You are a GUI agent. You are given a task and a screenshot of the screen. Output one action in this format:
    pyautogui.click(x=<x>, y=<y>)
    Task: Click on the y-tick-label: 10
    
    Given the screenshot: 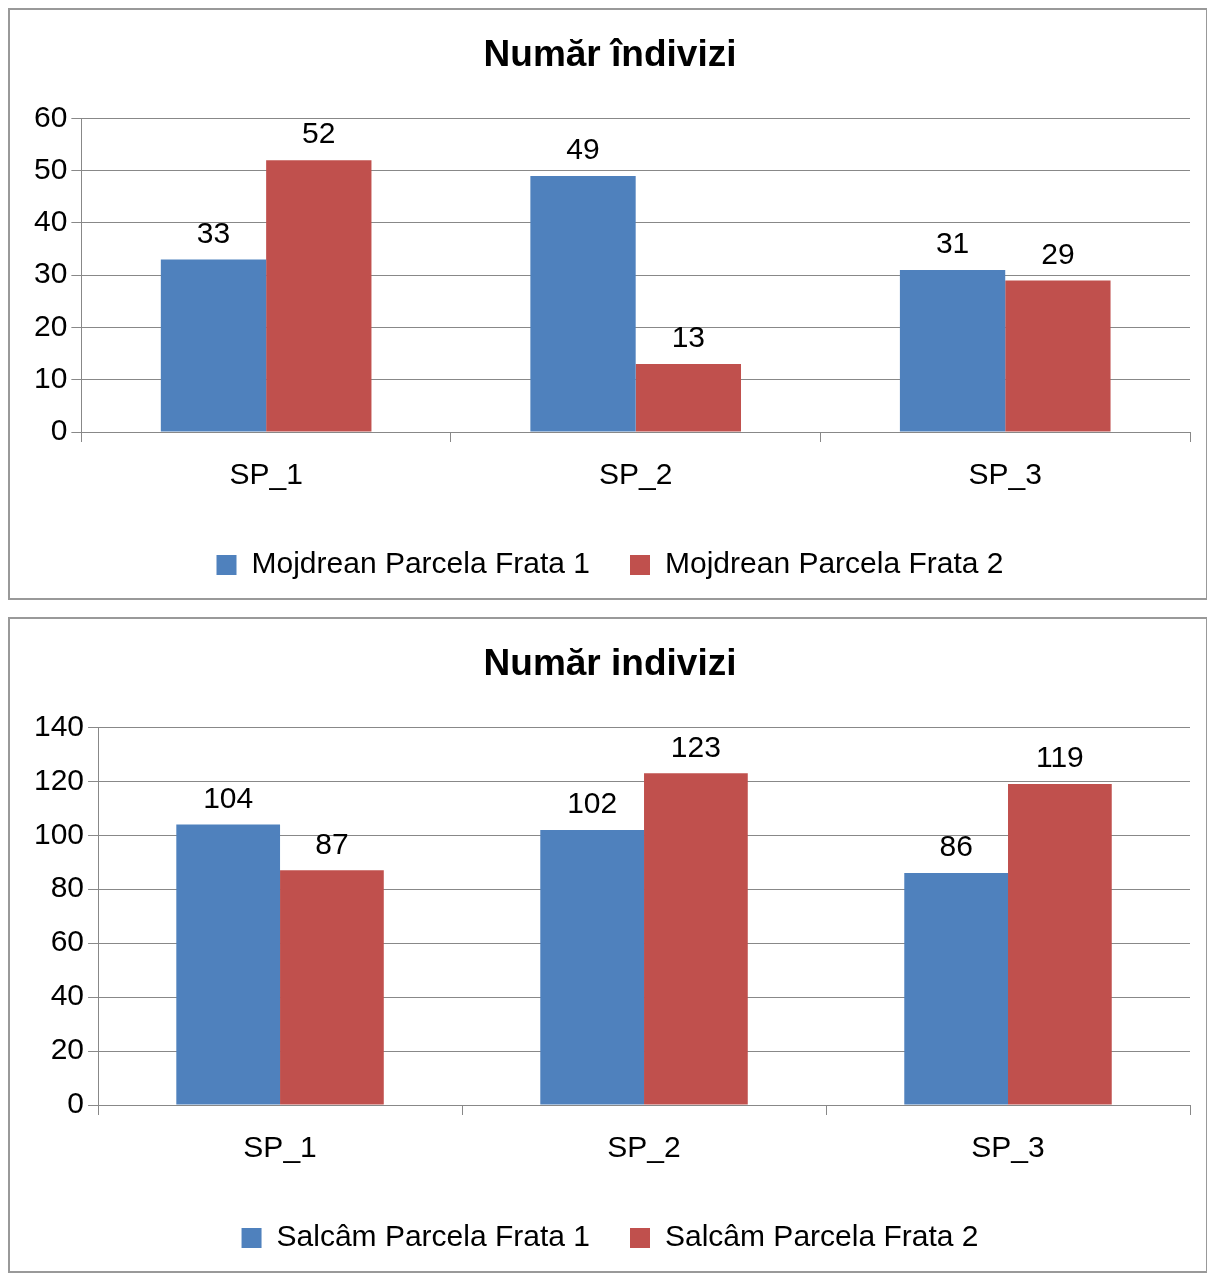 What is the action you would take?
    pyautogui.click(x=50, y=377)
    